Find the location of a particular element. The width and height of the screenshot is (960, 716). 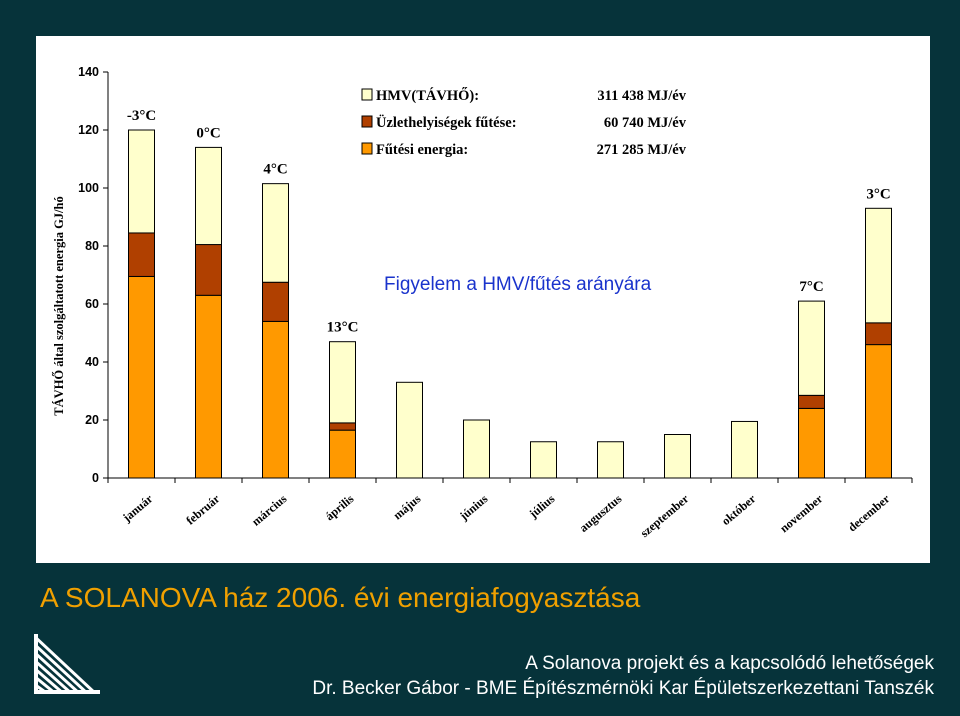

x-tick-label: november is located at coordinates (801, 513).